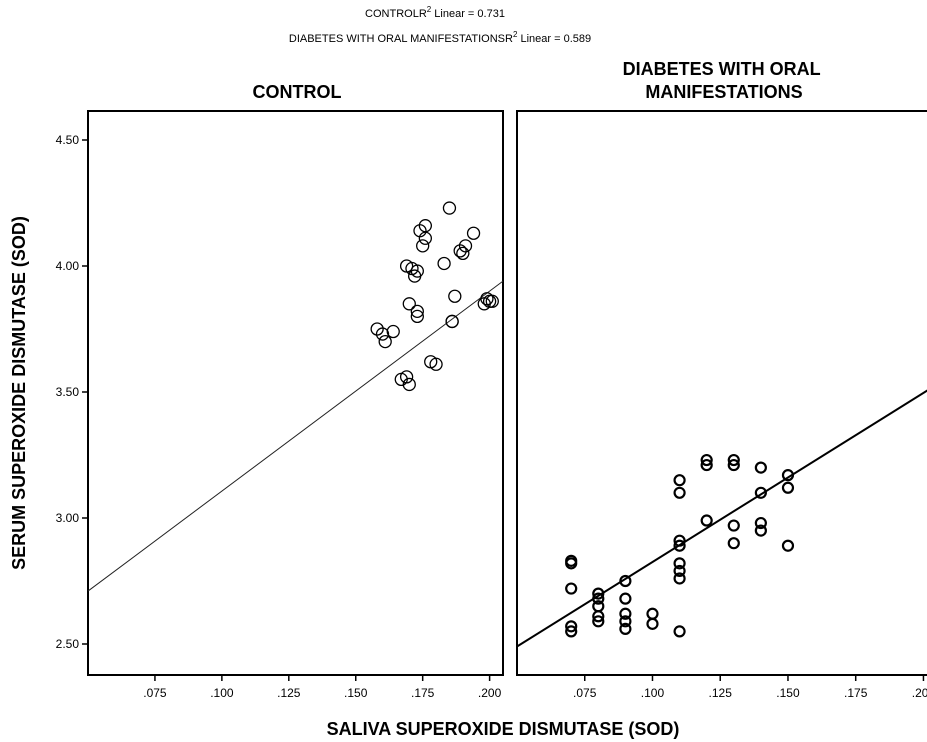 This screenshot has width=927, height=742. What do you see at coordinates (503, 729) in the screenshot?
I see `x-axis-title: SALIVA SUPEROXIDE DISMUTASE (SOD)` at bounding box center [503, 729].